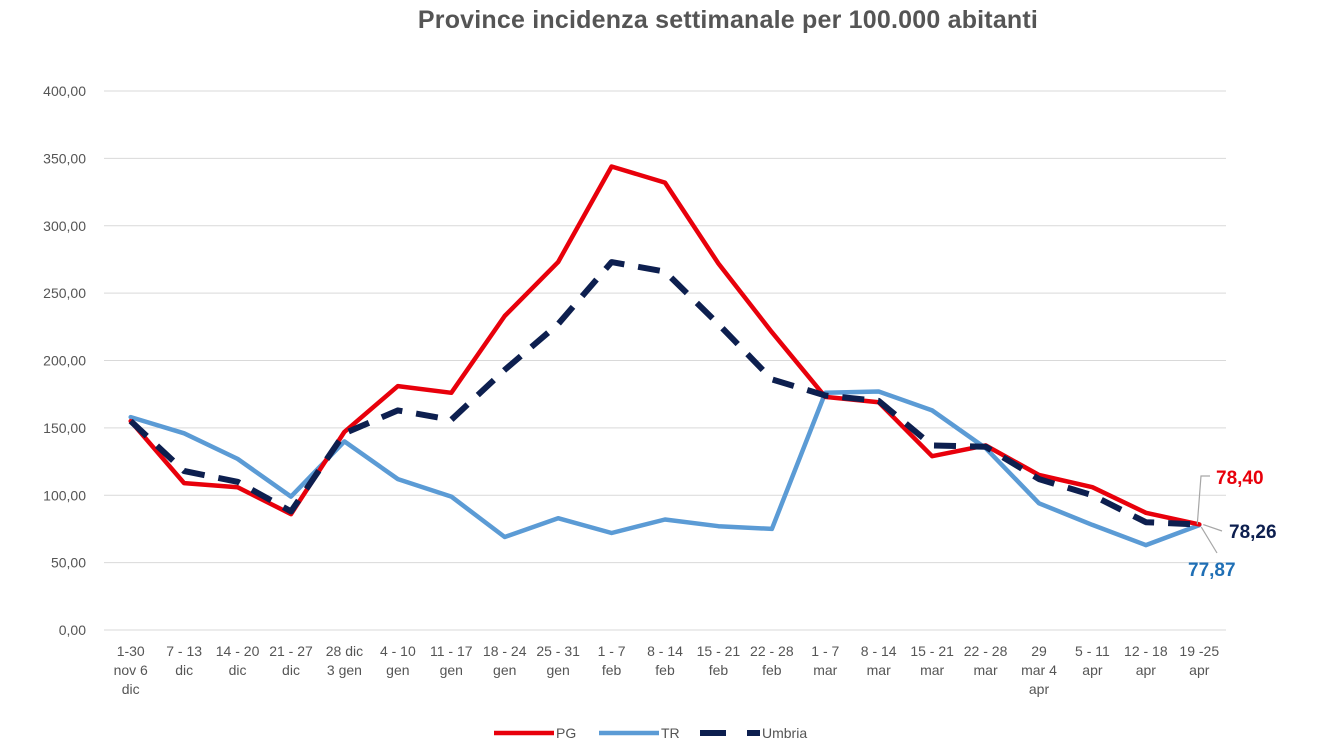  Describe the element at coordinates (1199, 660) in the screenshot. I see `x-tick-label: 19 -25 apr` at that location.